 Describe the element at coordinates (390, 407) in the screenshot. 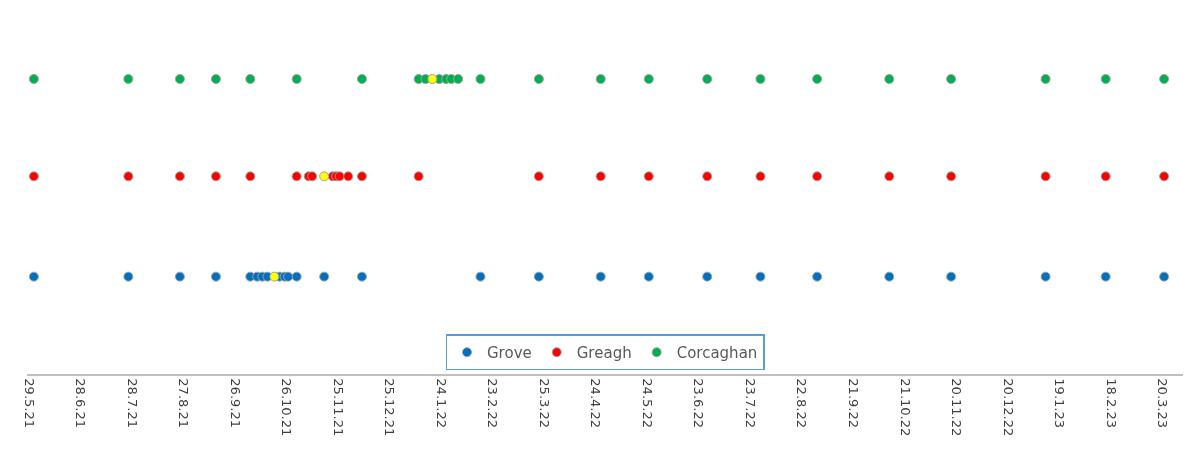

I see `x-tick-label: 25.12.21` at that location.